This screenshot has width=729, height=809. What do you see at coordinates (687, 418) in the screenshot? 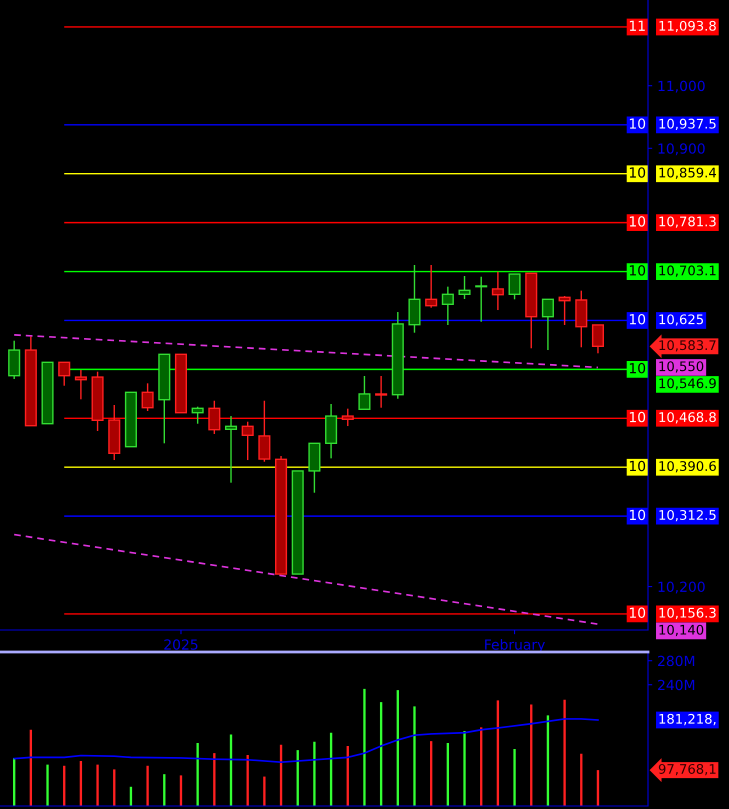
I see `ref-line-label: 10,468.8` at bounding box center [687, 418].